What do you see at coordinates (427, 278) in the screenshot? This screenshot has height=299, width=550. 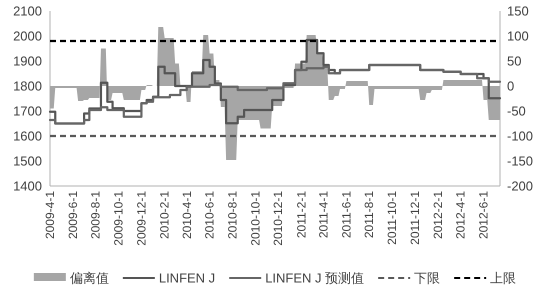 I see `legend-label: 下限` at bounding box center [427, 278].